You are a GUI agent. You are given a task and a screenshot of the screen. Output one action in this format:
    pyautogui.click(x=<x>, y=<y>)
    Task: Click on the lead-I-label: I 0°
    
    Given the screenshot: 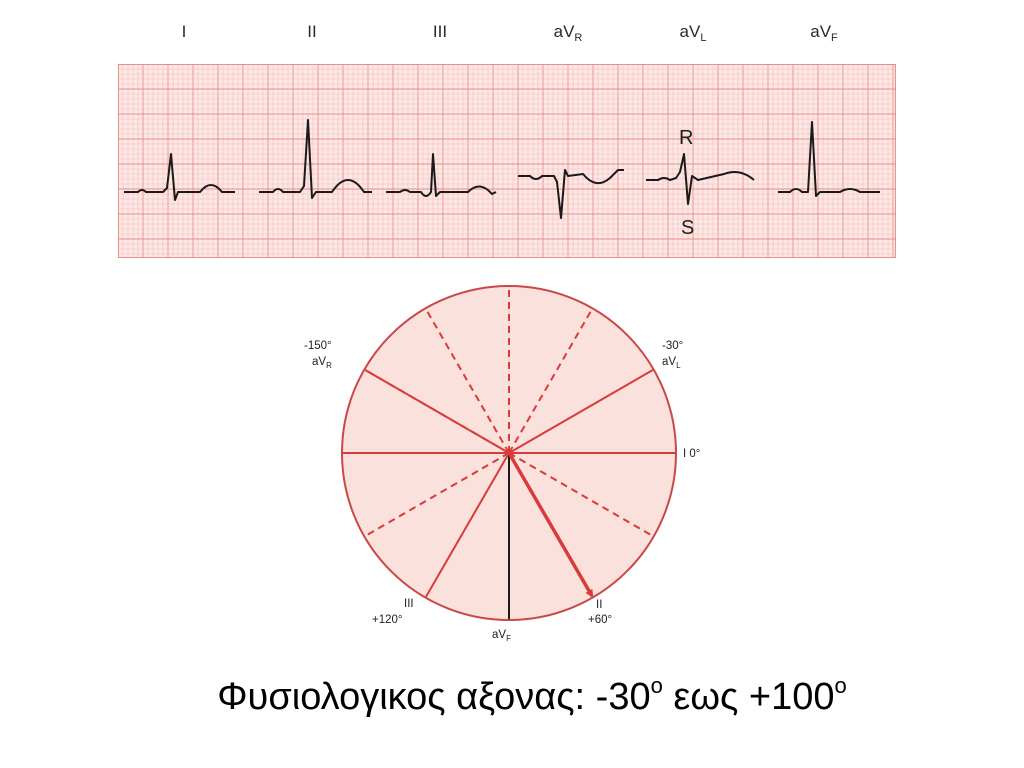 What is the action you would take?
    pyautogui.click(x=691, y=454)
    